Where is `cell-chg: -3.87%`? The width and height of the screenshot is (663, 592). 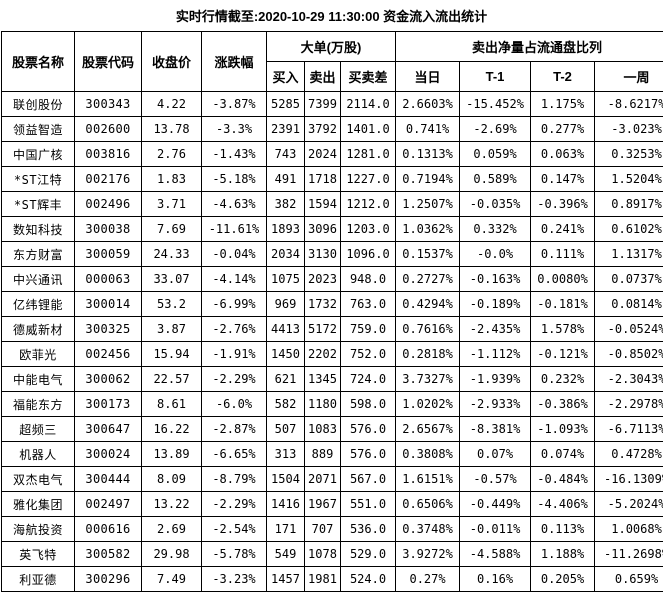
cell-chg: -3.87% is located at coordinates (234, 104).